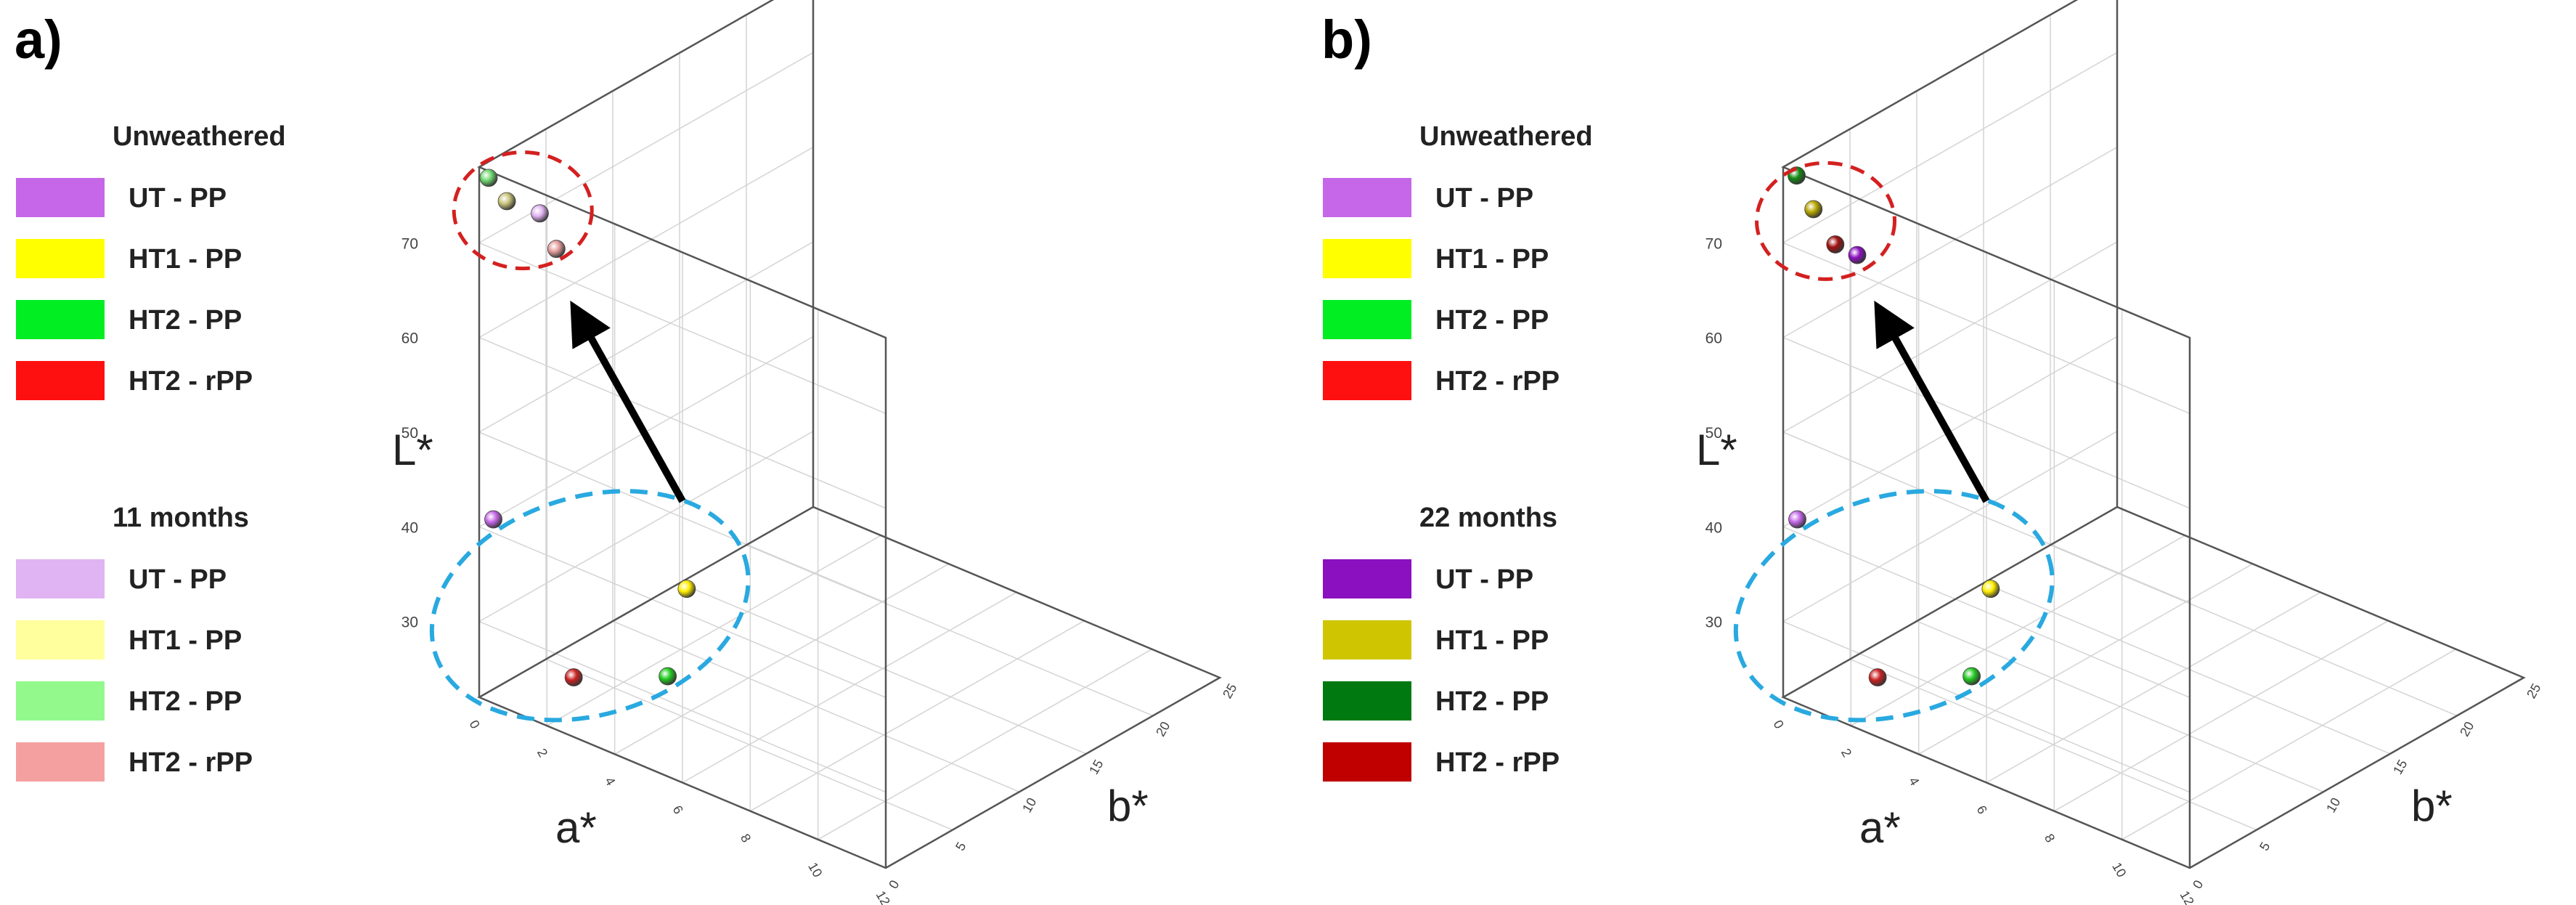 This screenshot has width=2576, height=905. Describe the element at coordinates (1880, 827) in the screenshot. I see `axis-title-a: a*` at that location.